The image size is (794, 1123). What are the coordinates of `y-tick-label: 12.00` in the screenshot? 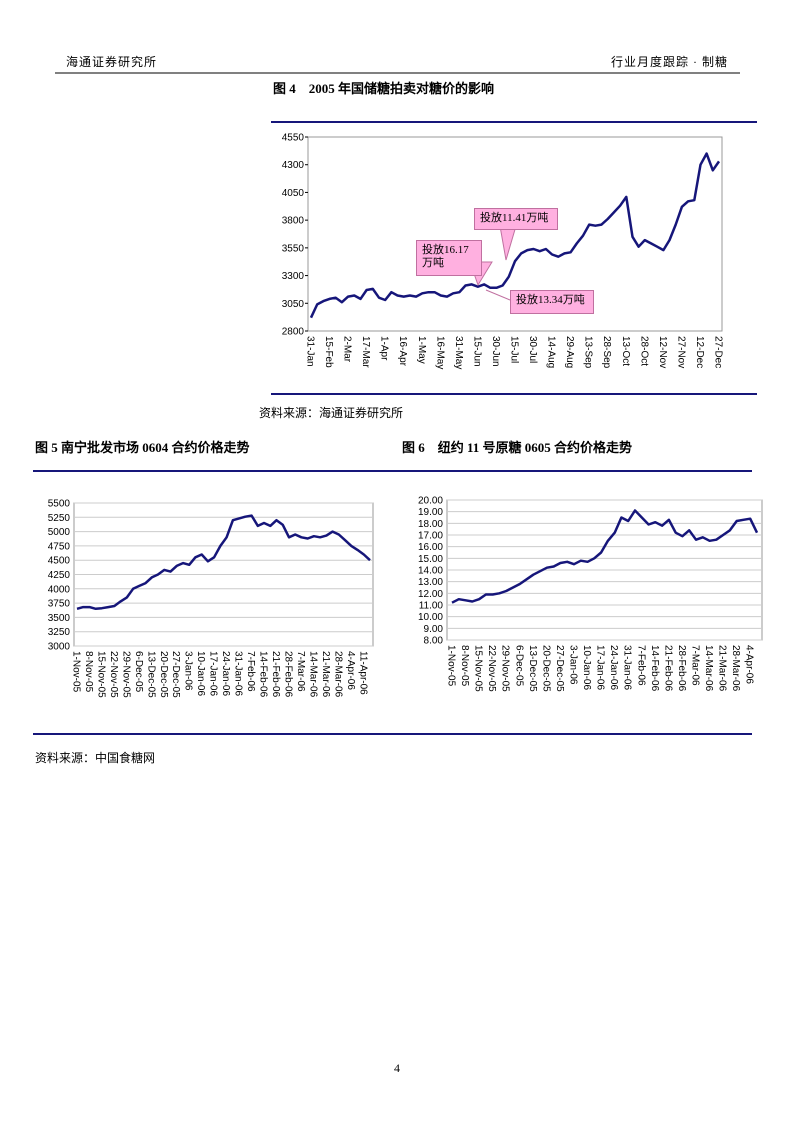 It's located at (430, 594).